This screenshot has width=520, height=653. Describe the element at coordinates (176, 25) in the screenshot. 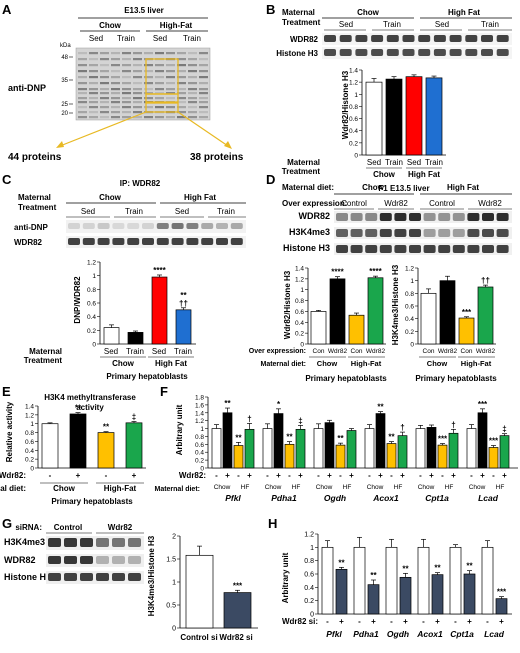

I see `panel-a-group-highfat: High-Fat` at that location.